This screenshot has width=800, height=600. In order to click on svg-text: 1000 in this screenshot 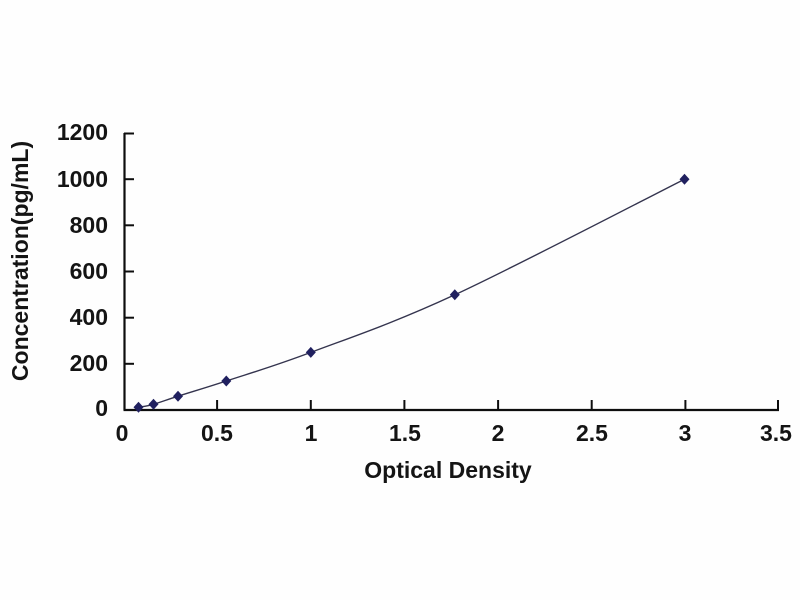, I will do `click(82, 179)`.